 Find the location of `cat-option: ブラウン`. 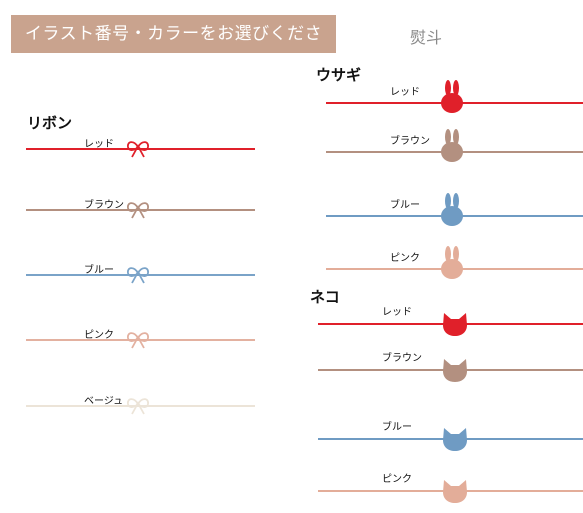

cat-option: ブラウン is located at coordinates (450, 369).